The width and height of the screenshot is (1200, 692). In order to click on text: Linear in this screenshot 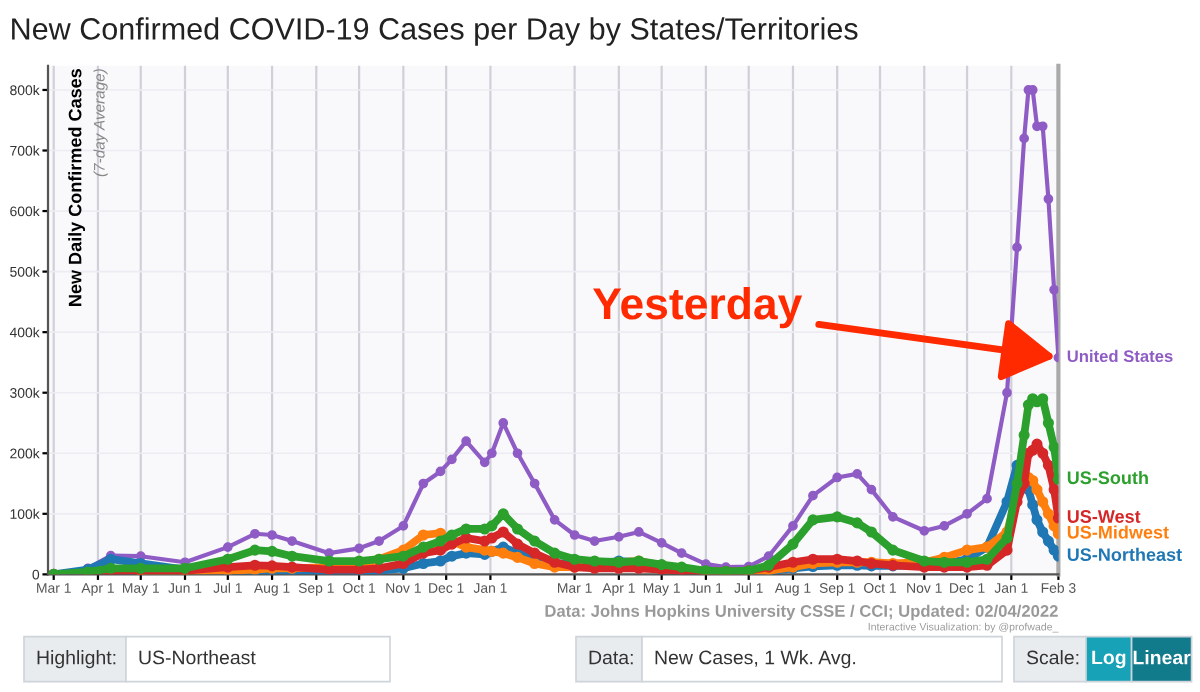, I will do `click(1162, 657)`.